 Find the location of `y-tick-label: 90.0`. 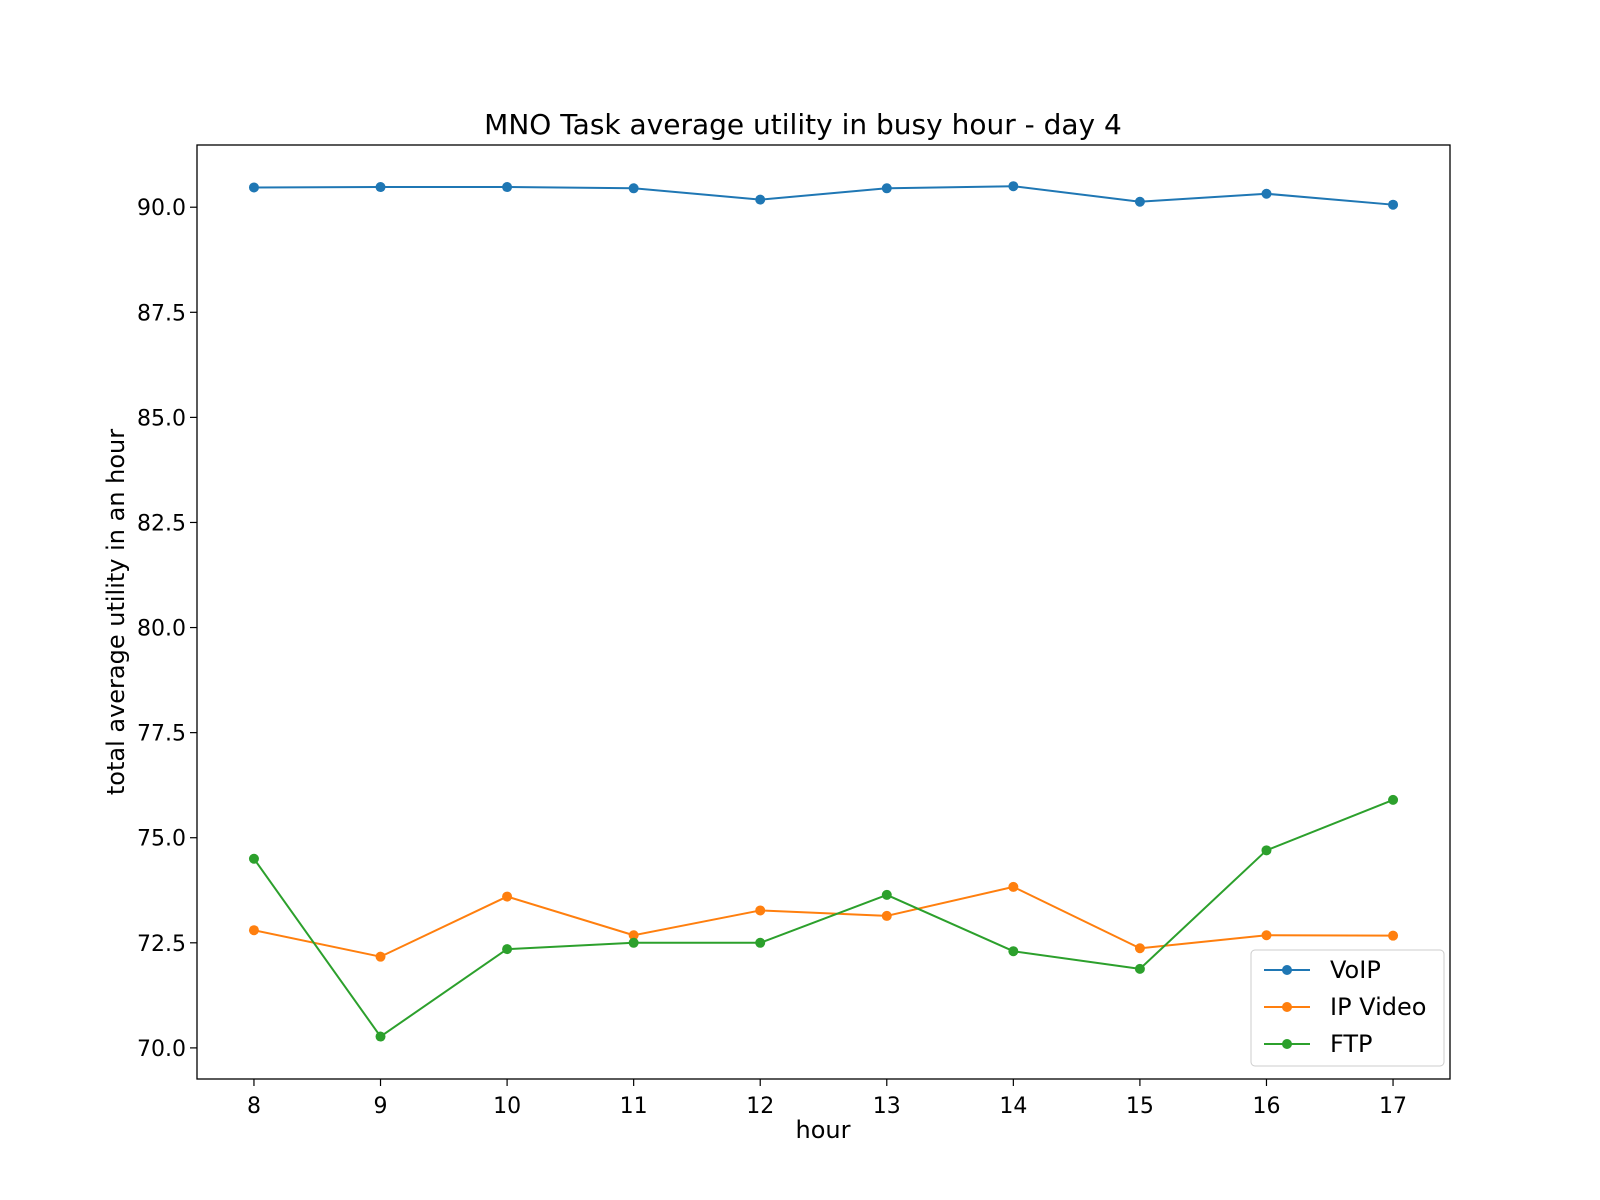

y-tick-label: 90.0 is located at coordinates (161, 208).